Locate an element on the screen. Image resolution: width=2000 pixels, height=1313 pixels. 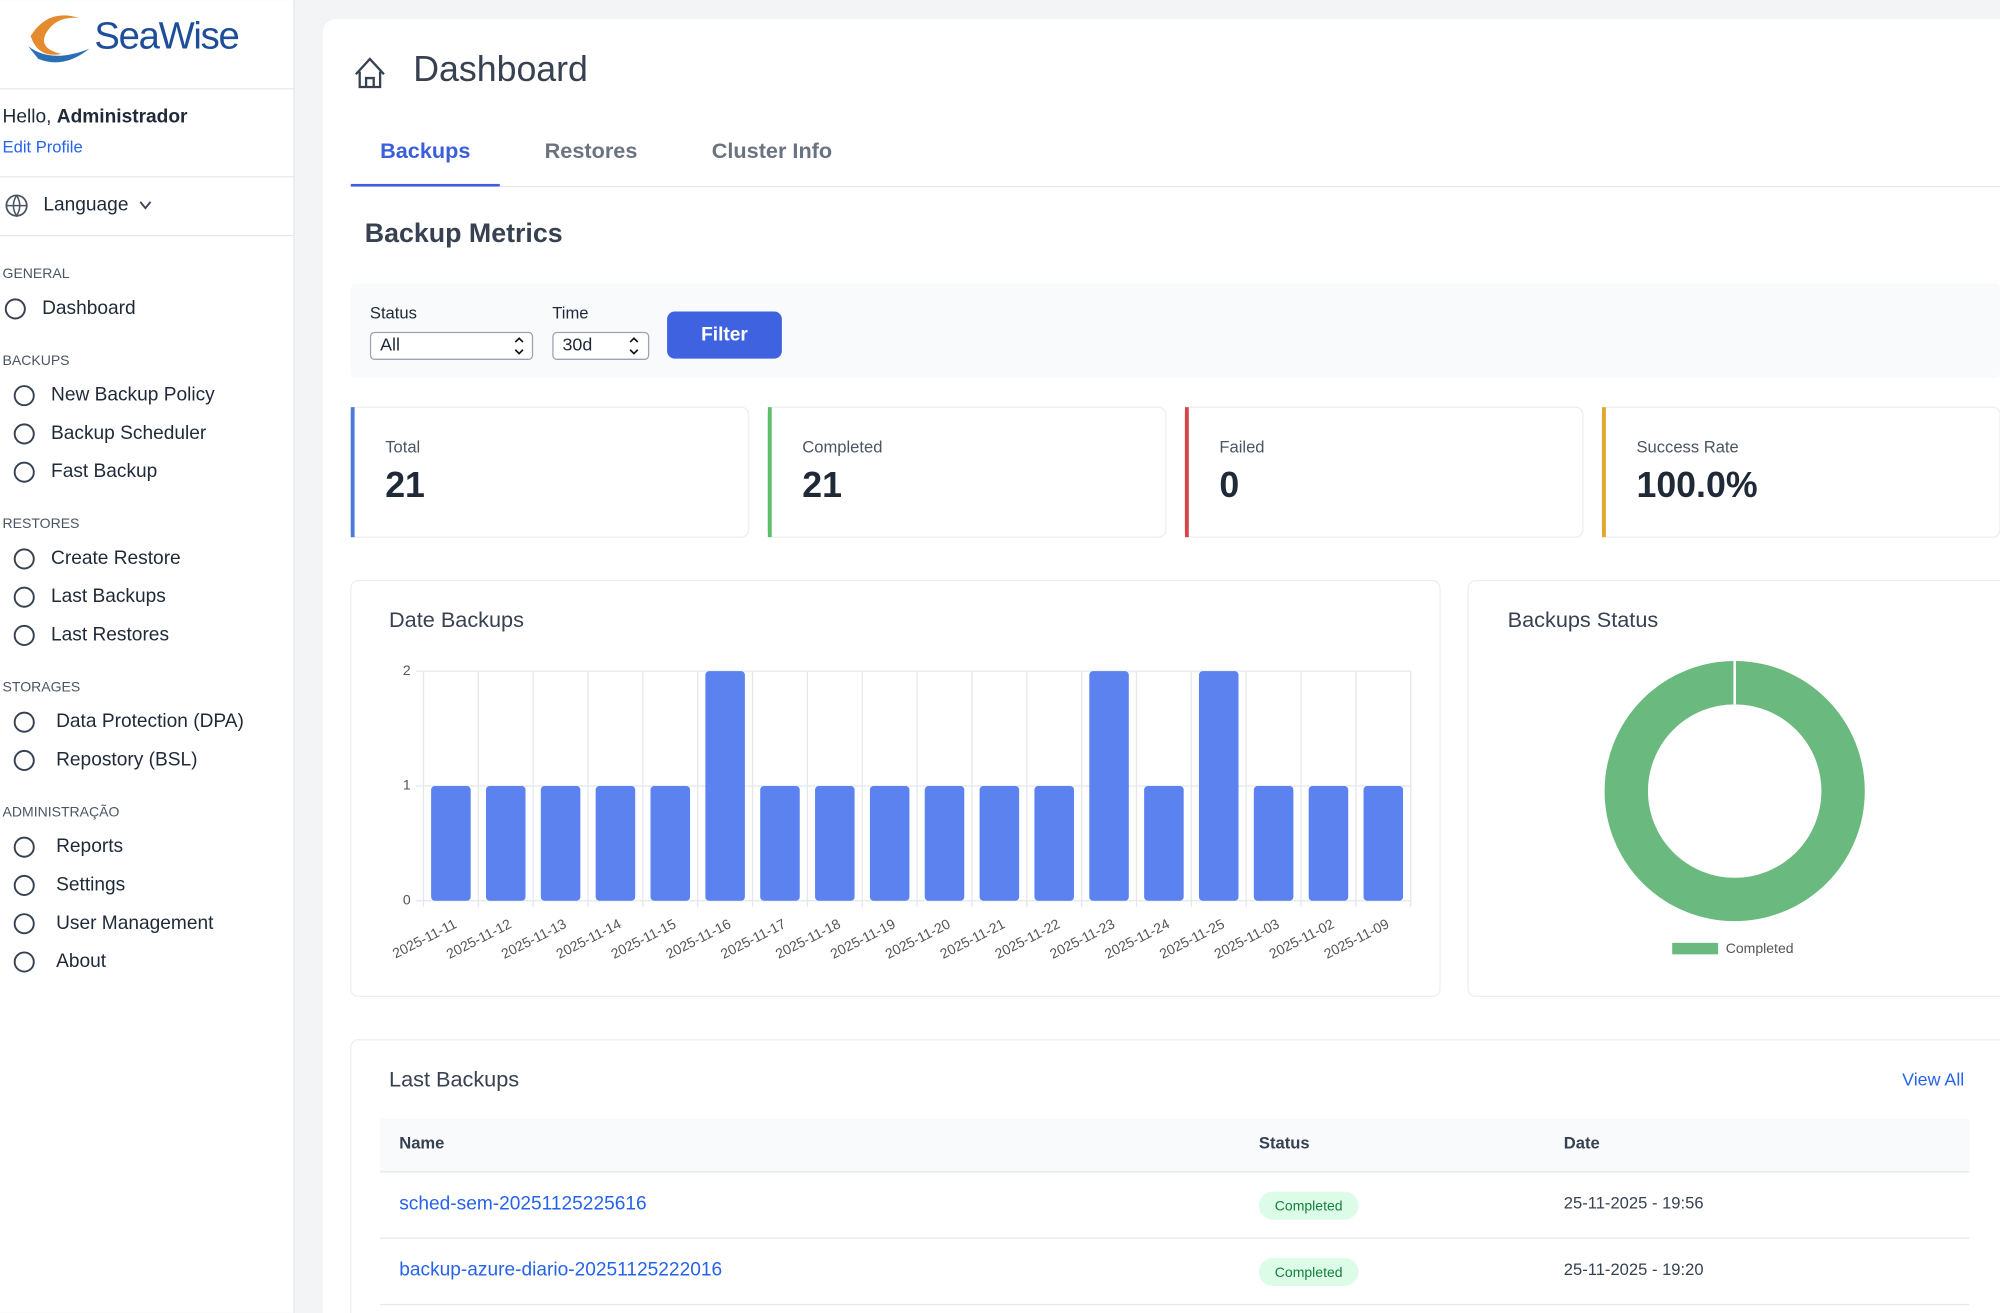
tab: Restores is located at coordinates (591, 150).